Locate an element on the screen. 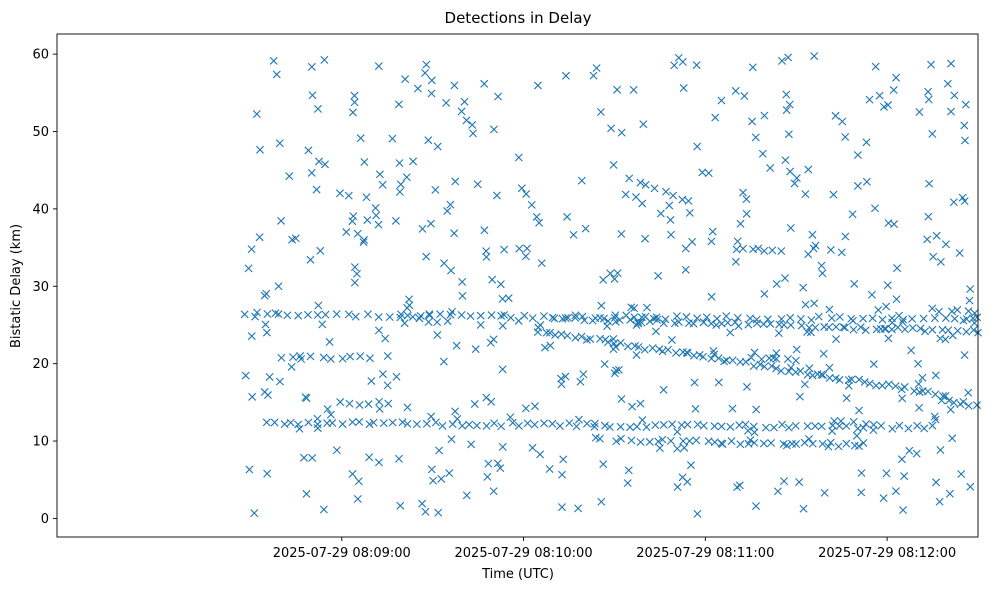 The height and width of the screenshot is (590, 989). chart-title: Detections in Delay is located at coordinates (518, 18).